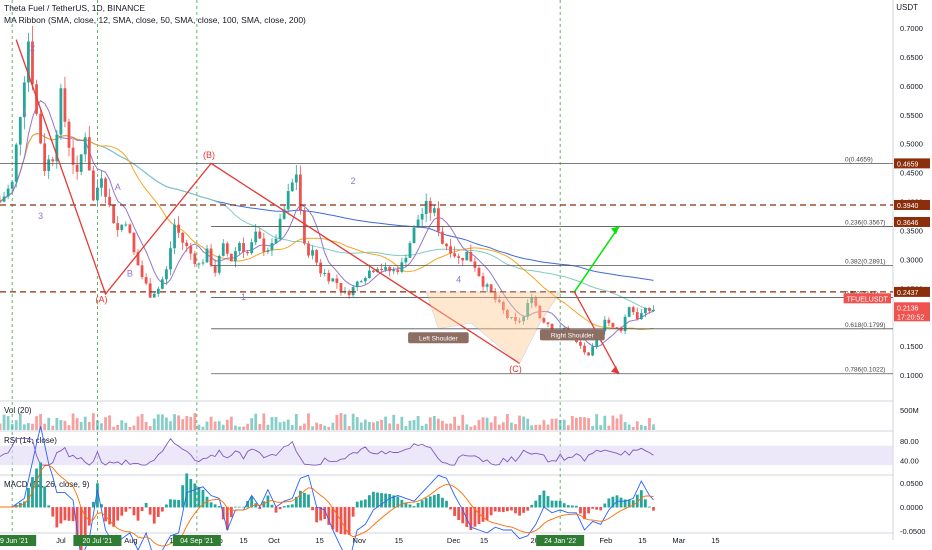 The height and width of the screenshot is (550, 932). What do you see at coordinates (209, 155) in the screenshot?
I see `wave-label: (B)` at bounding box center [209, 155].